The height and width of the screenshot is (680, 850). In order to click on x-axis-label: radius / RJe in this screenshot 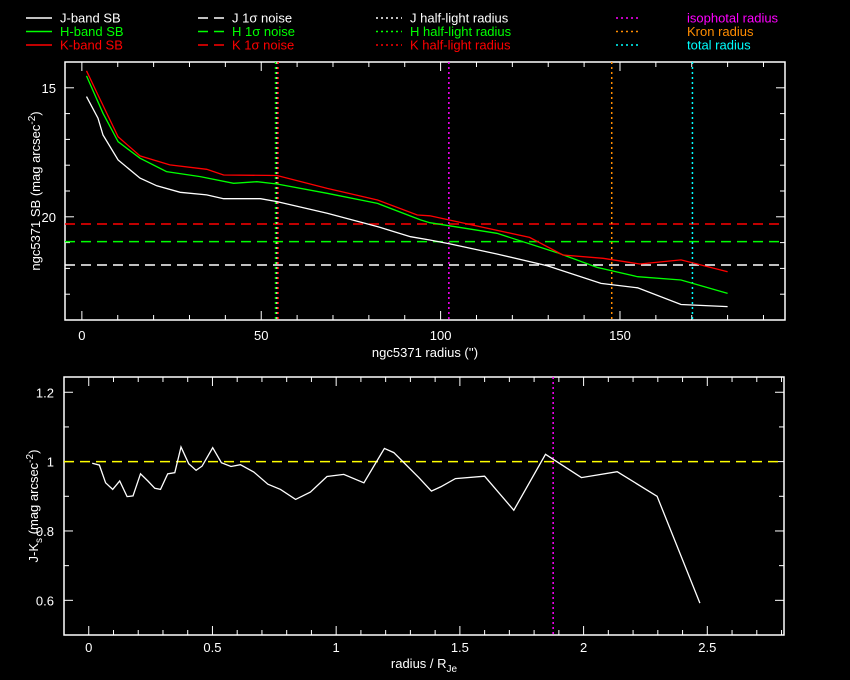, I will do `click(424, 665)`.